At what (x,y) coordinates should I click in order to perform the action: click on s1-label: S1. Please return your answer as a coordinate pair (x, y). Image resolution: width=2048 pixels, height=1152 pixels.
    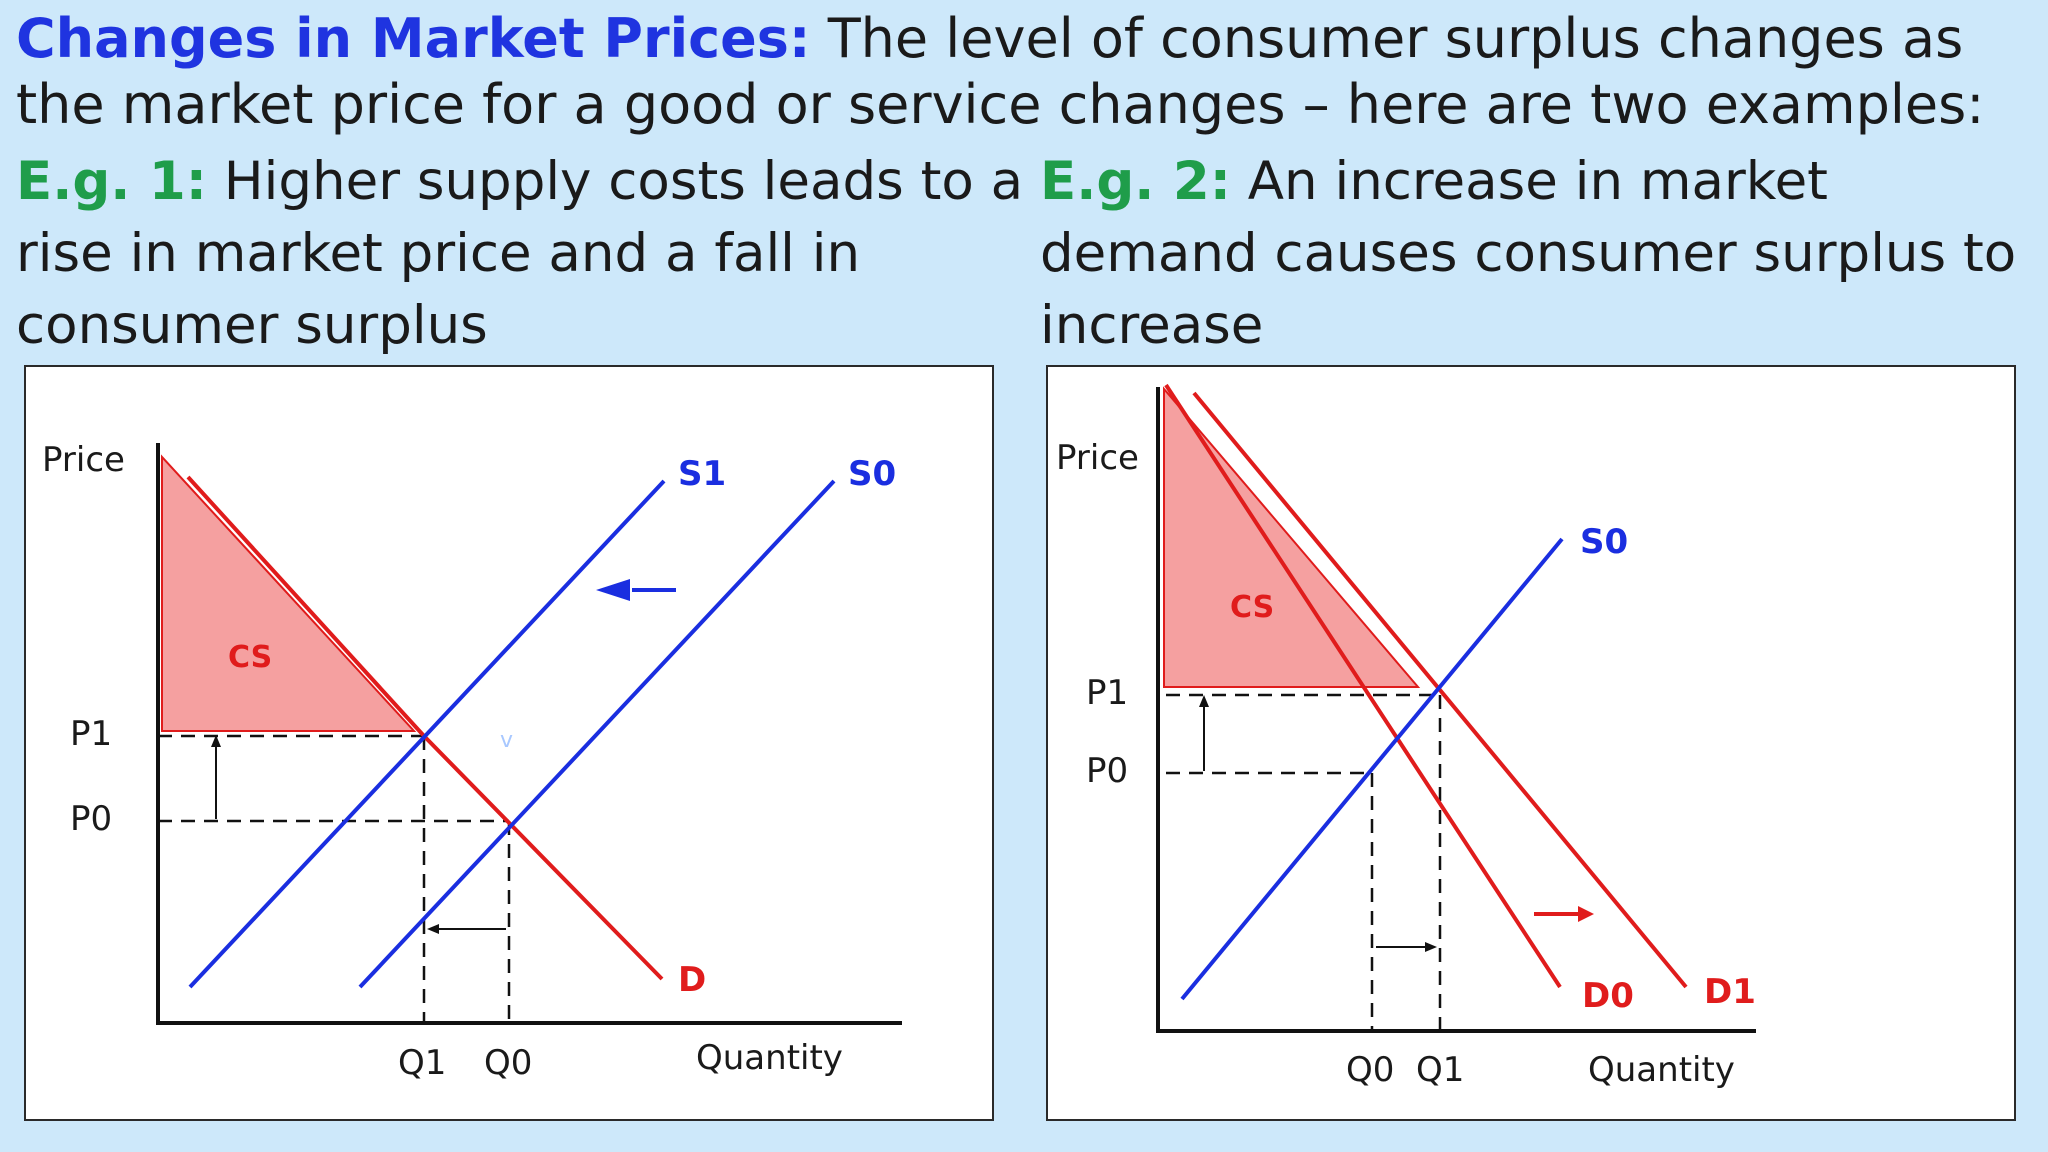
    Looking at the image, I should click on (702, 474).